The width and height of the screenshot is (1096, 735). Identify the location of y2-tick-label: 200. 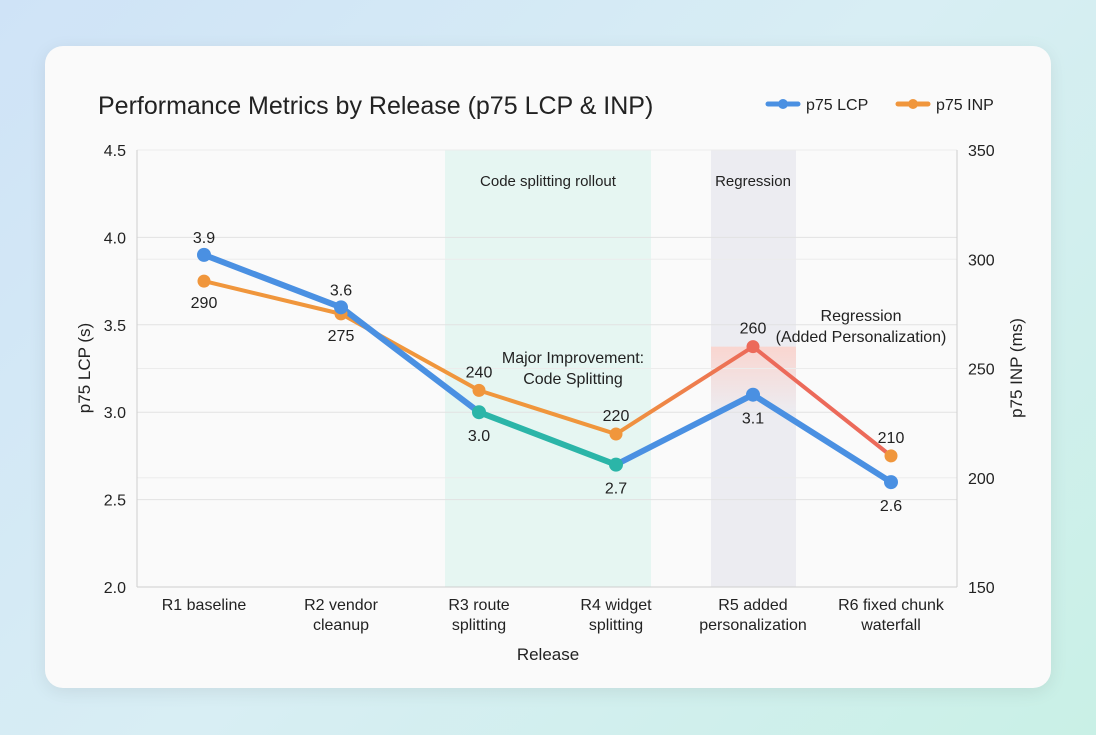
(981, 479).